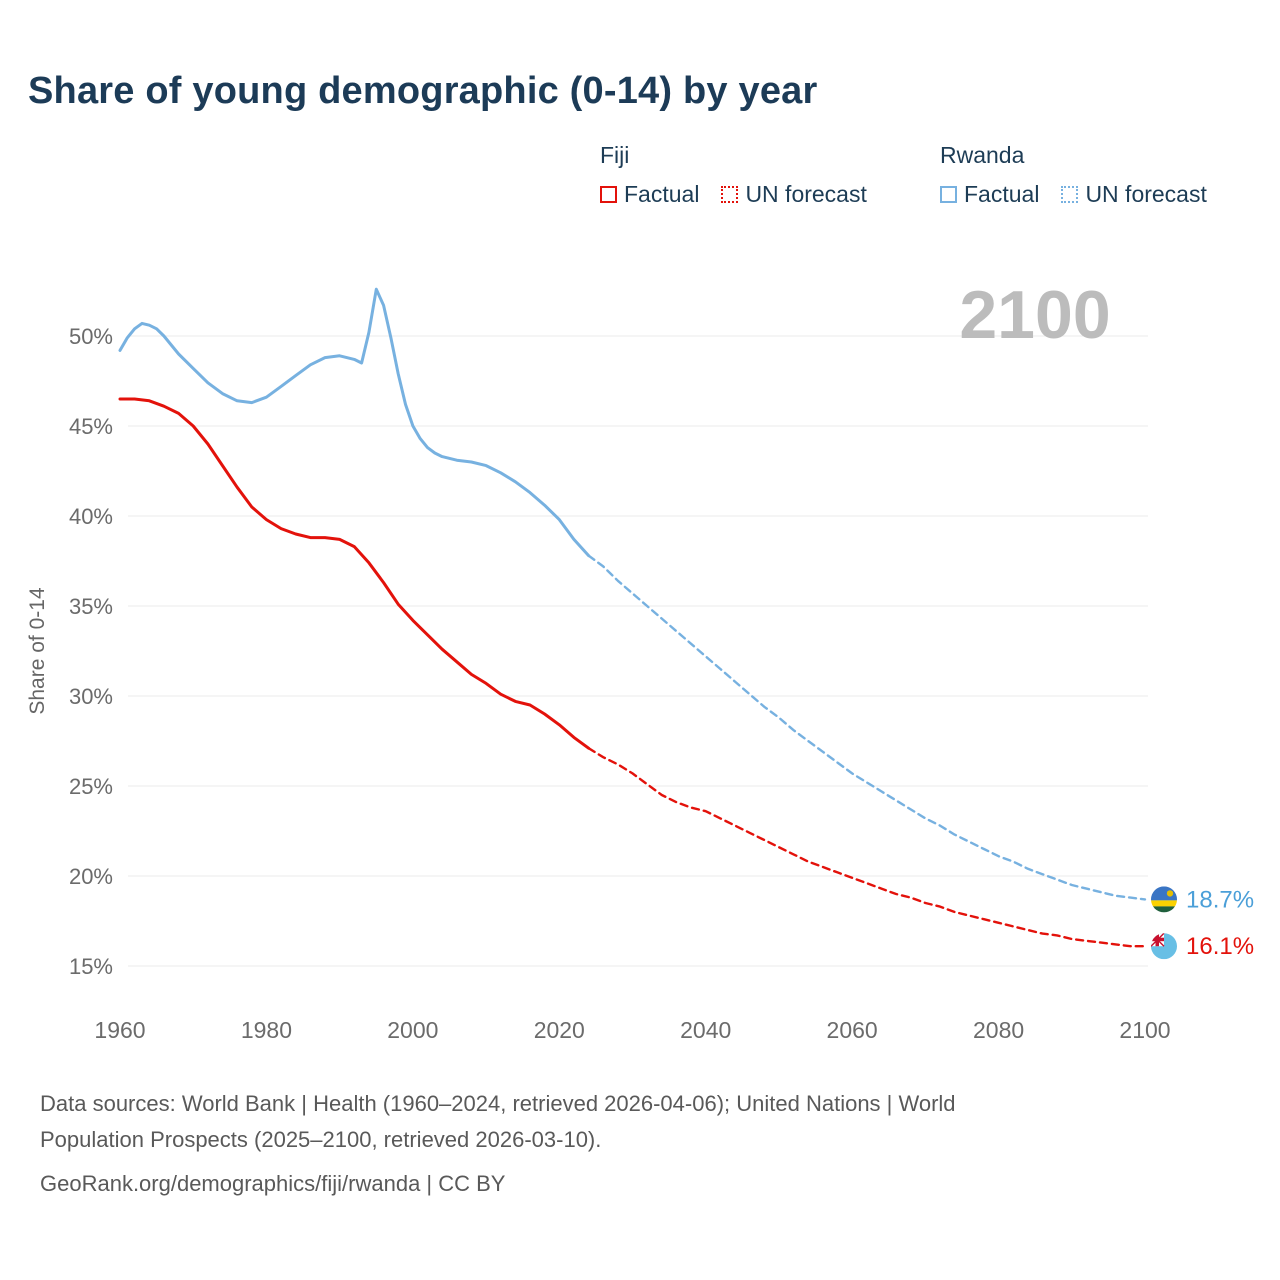  What do you see at coordinates (806, 194) in the screenshot?
I see `fiji-forecast-label: UN forecast` at bounding box center [806, 194].